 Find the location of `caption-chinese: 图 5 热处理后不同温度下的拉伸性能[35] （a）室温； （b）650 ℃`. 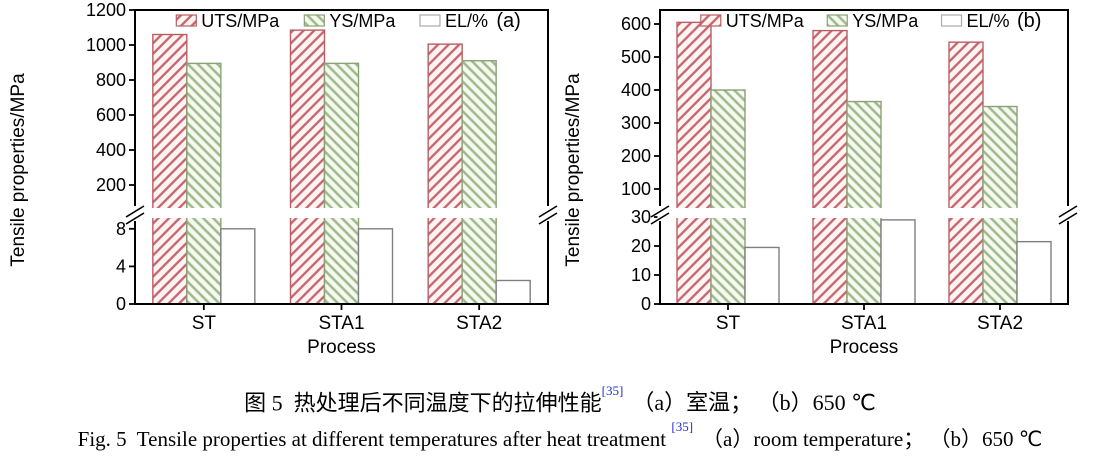

caption-chinese: 图 5 热处理后不同温度下的拉伸性能[35] （a）室温； （b）650 ℃ is located at coordinates (560, 399).